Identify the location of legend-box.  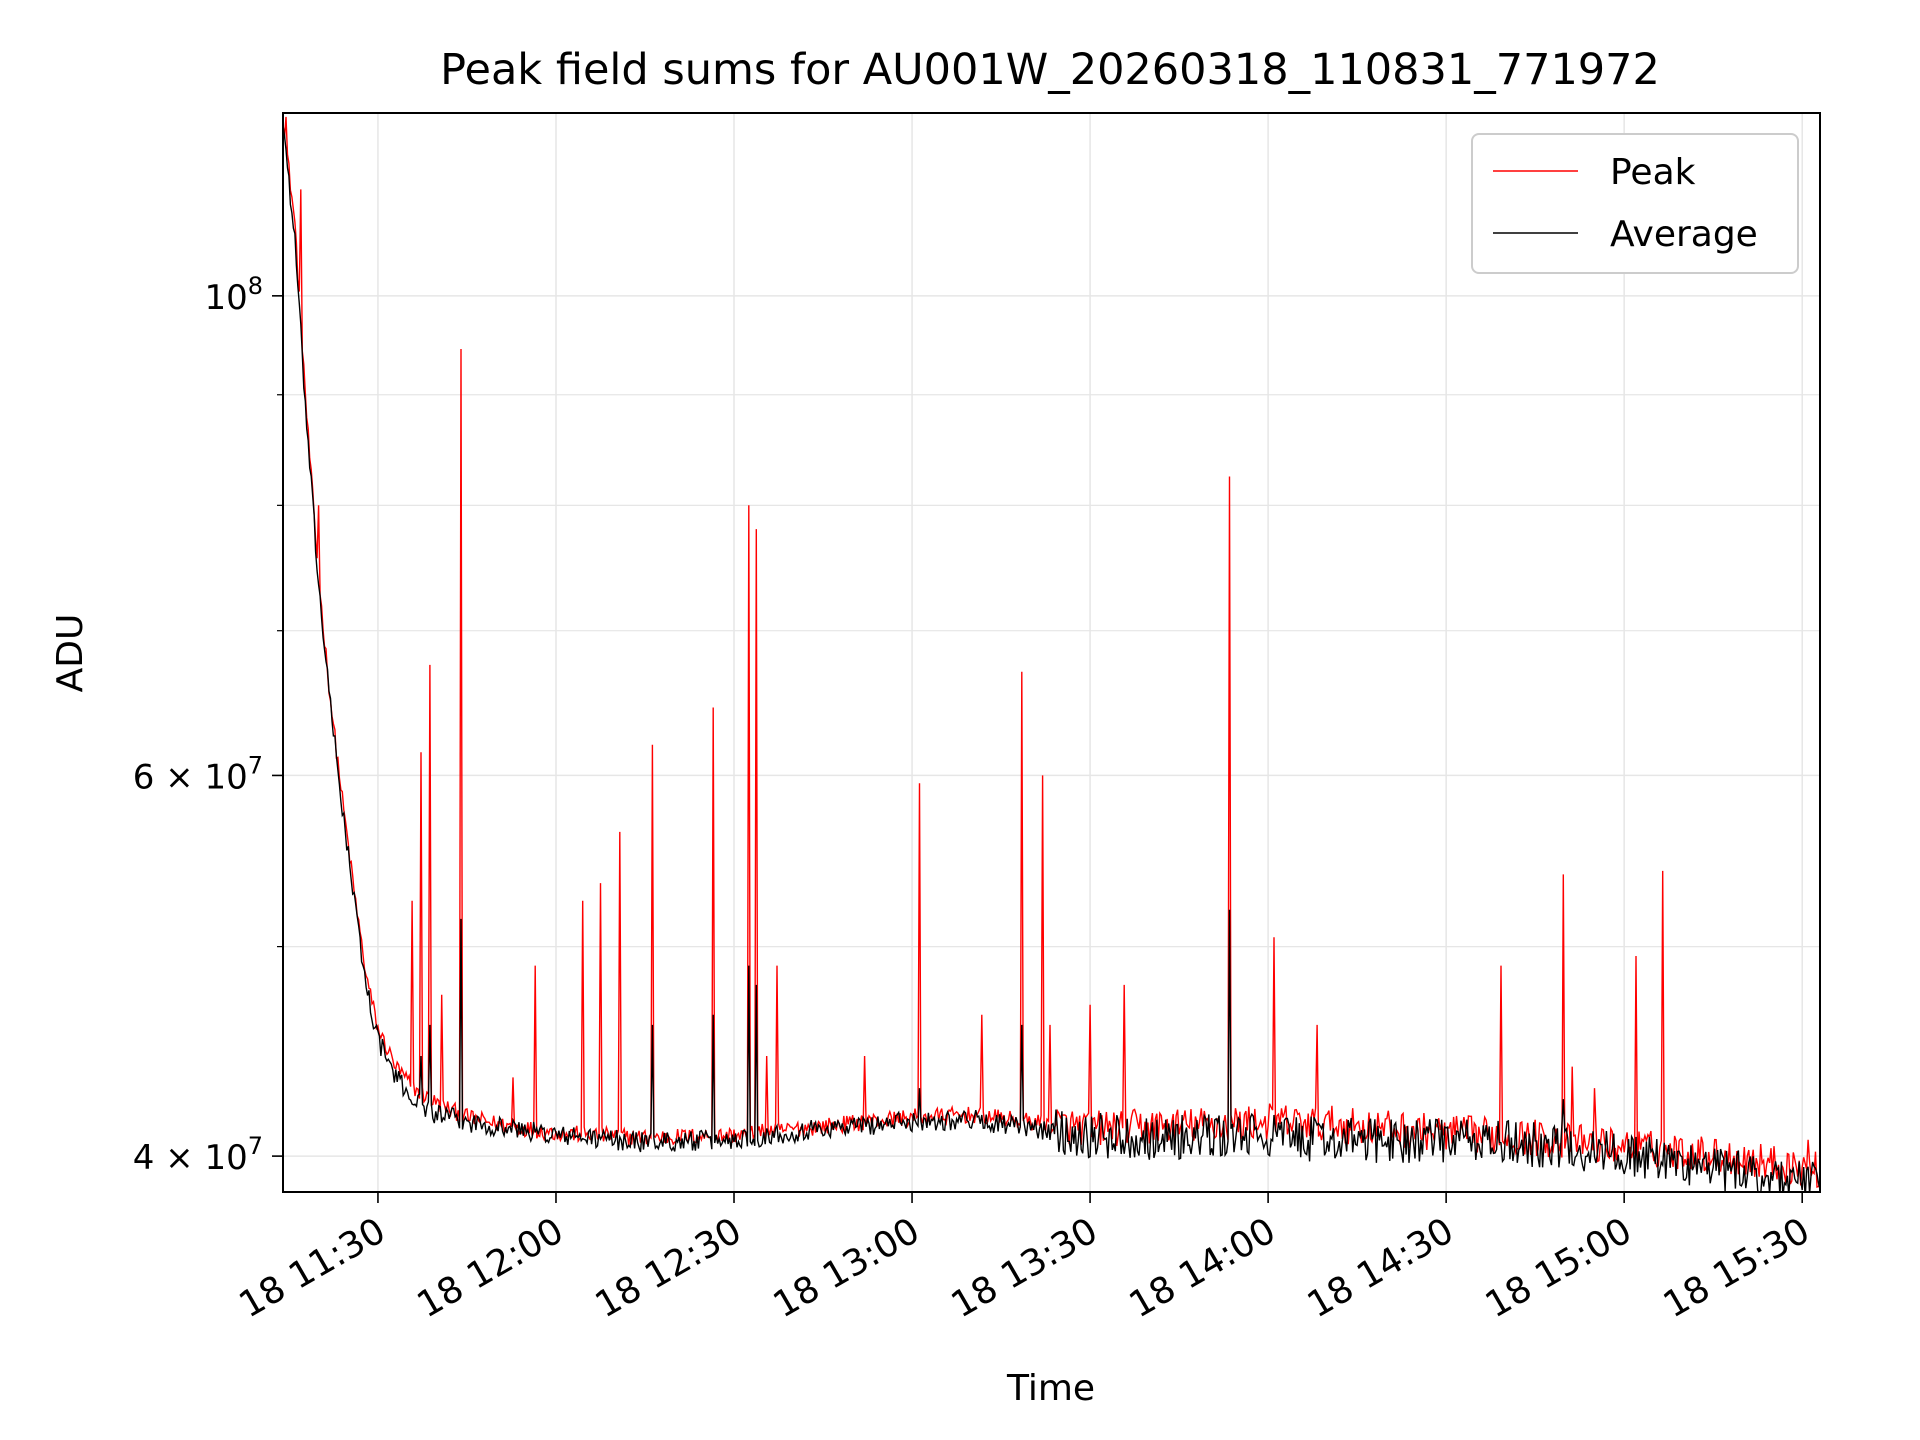
(1635, 203).